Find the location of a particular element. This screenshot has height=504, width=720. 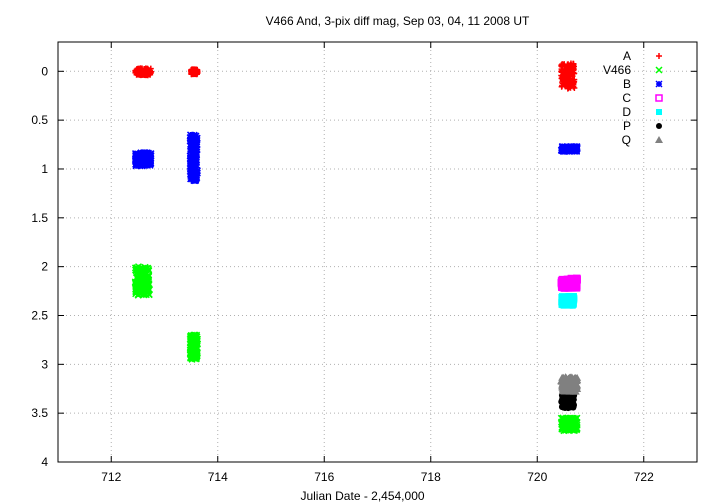

legend-label: D is located at coordinates (626, 112).